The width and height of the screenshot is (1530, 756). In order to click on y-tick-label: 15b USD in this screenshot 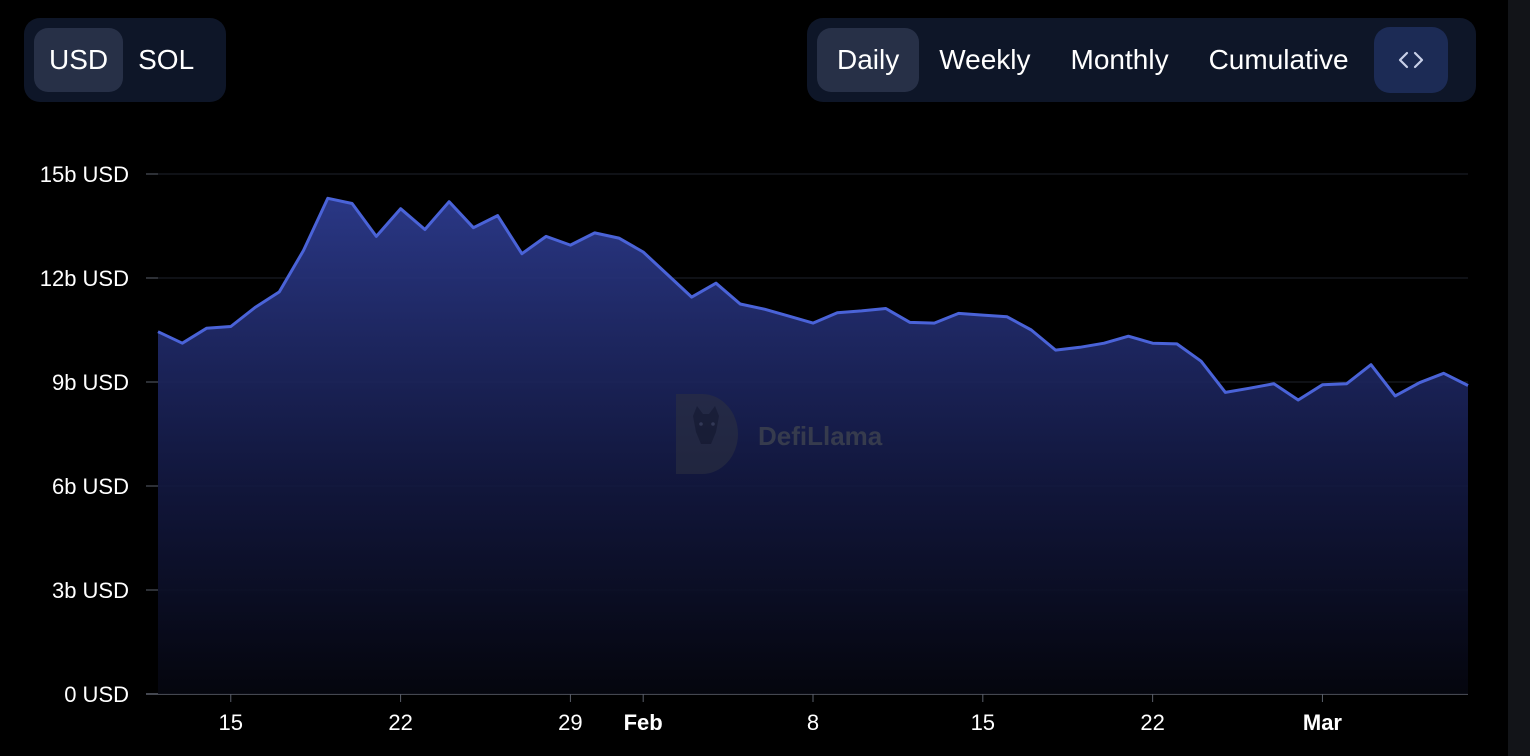, I will do `click(84, 174)`.